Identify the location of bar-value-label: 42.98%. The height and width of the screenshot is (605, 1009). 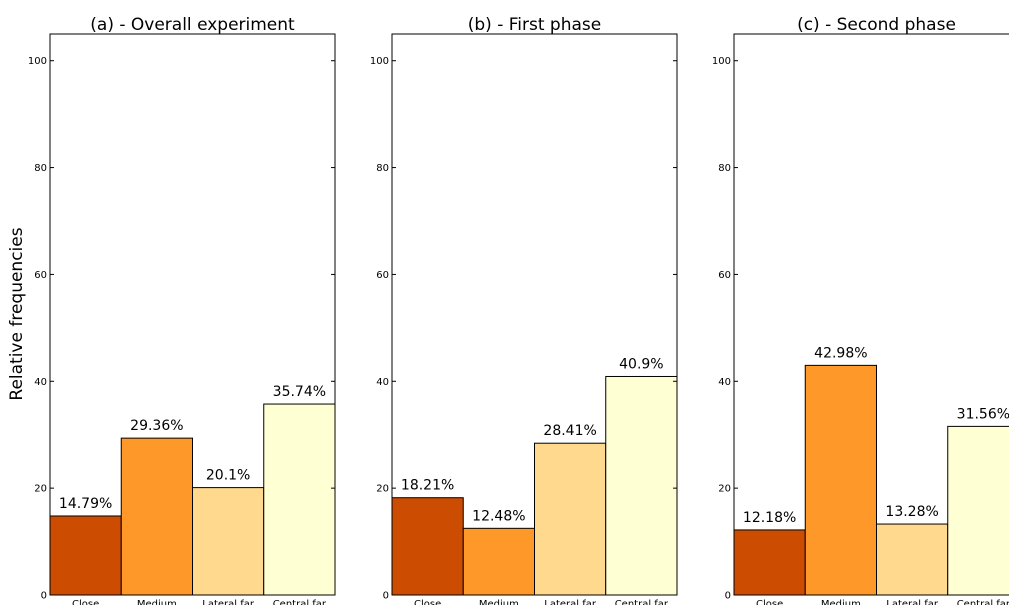
(840, 353).